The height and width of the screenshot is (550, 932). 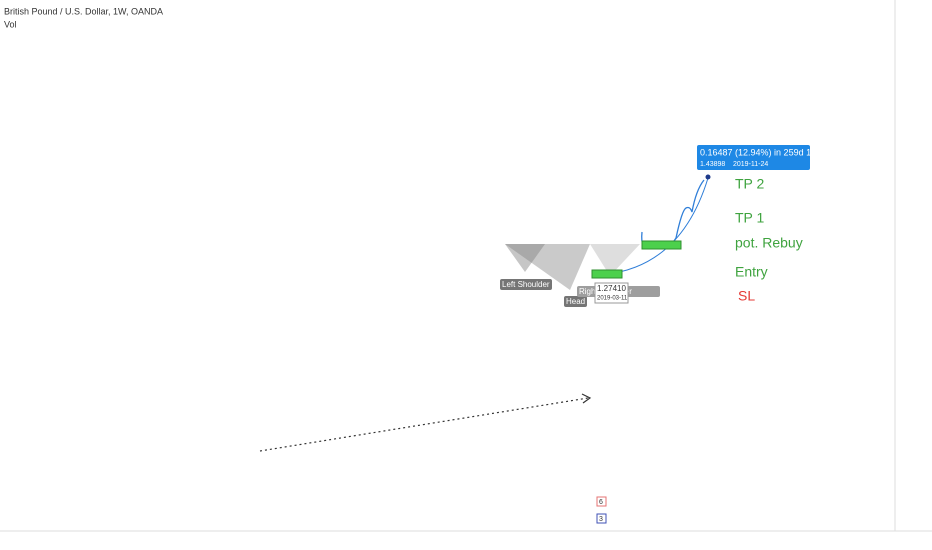 What do you see at coordinates (424, 424) in the screenshot?
I see `trend-arrow` at bounding box center [424, 424].